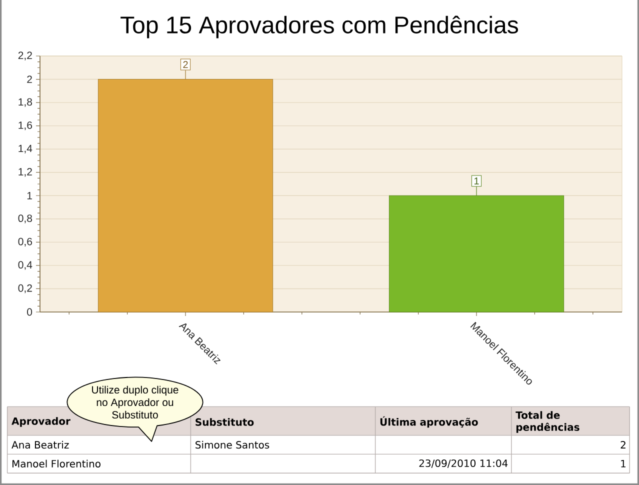 The height and width of the screenshot is (485, 639). Describe the element at coordinates (29, 312) in the screenshot. I see `y-tick-label: 0` at that location.